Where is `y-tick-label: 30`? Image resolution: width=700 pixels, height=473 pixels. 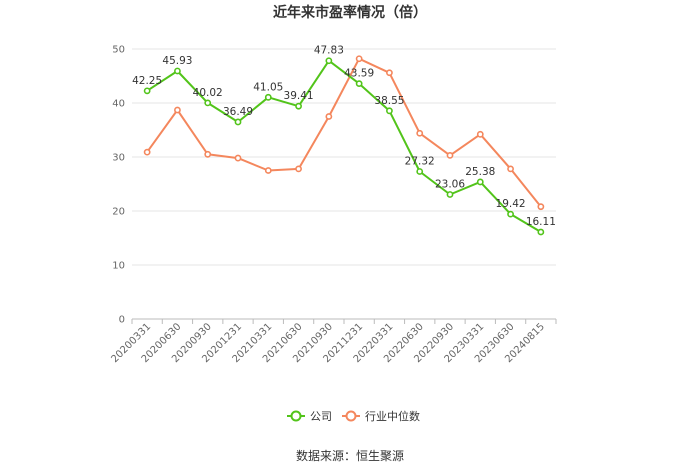
y-tick-label: 30 is located at coordinates (118, 158).